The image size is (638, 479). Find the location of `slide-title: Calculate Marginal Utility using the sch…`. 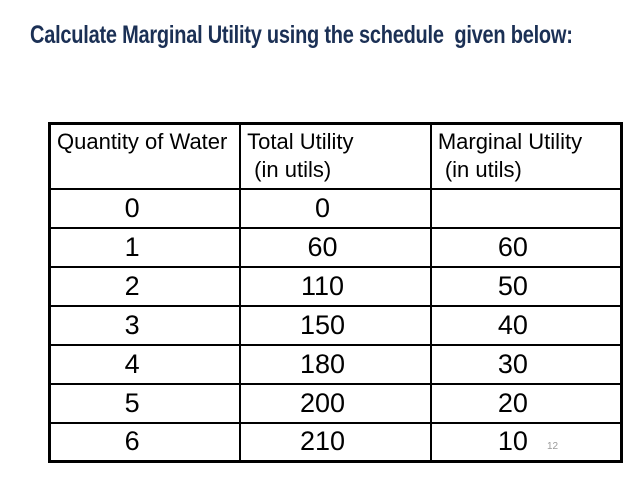

slide-title: Calculate Marginal Utility using the sch… is located at coordinates (301, 35).